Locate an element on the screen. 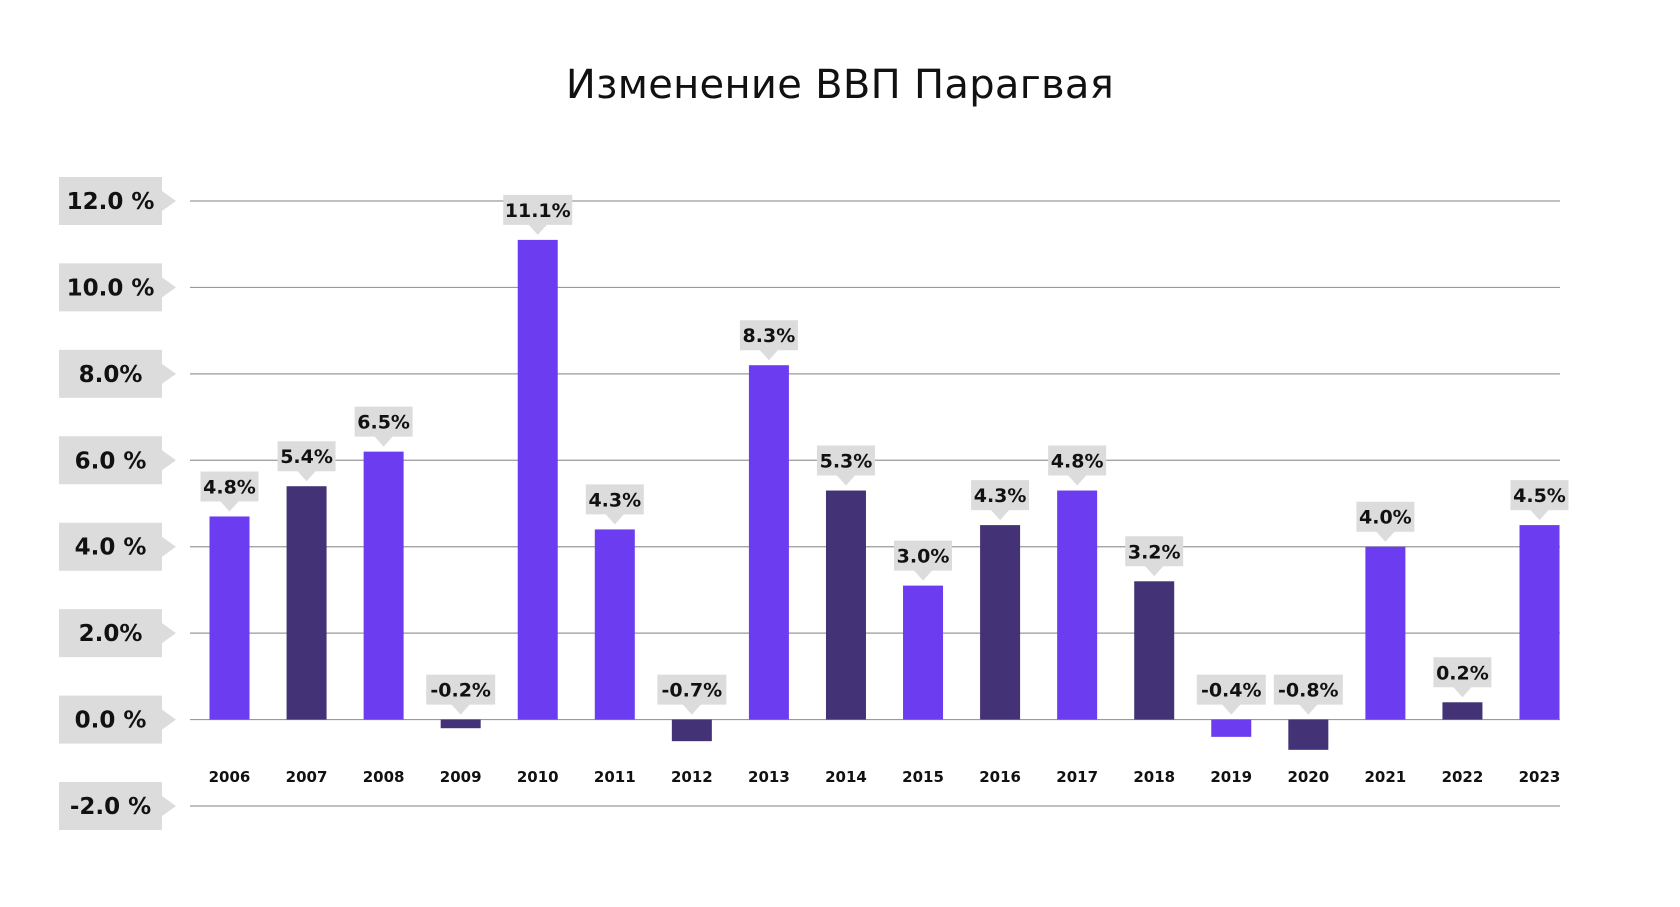 The image size is (1680, 907). data-label-text: 6.5% is located at coordinates (383, 423).